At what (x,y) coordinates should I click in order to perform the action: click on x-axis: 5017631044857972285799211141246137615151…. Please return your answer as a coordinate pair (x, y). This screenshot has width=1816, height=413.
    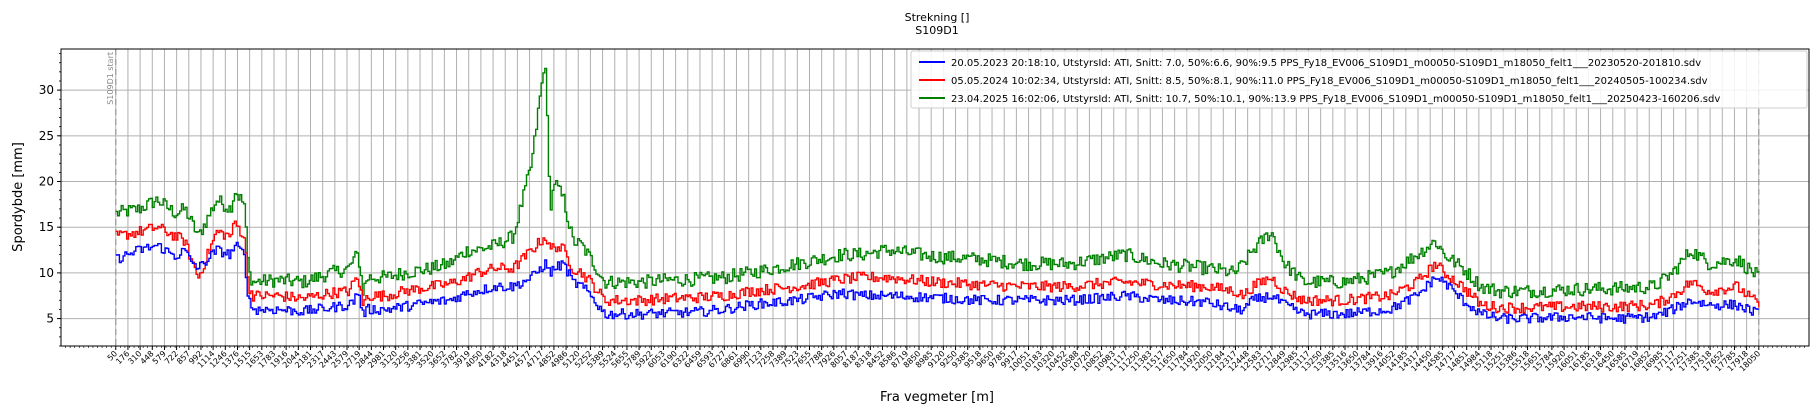
    Looking at the image, I should click on (935, 359).